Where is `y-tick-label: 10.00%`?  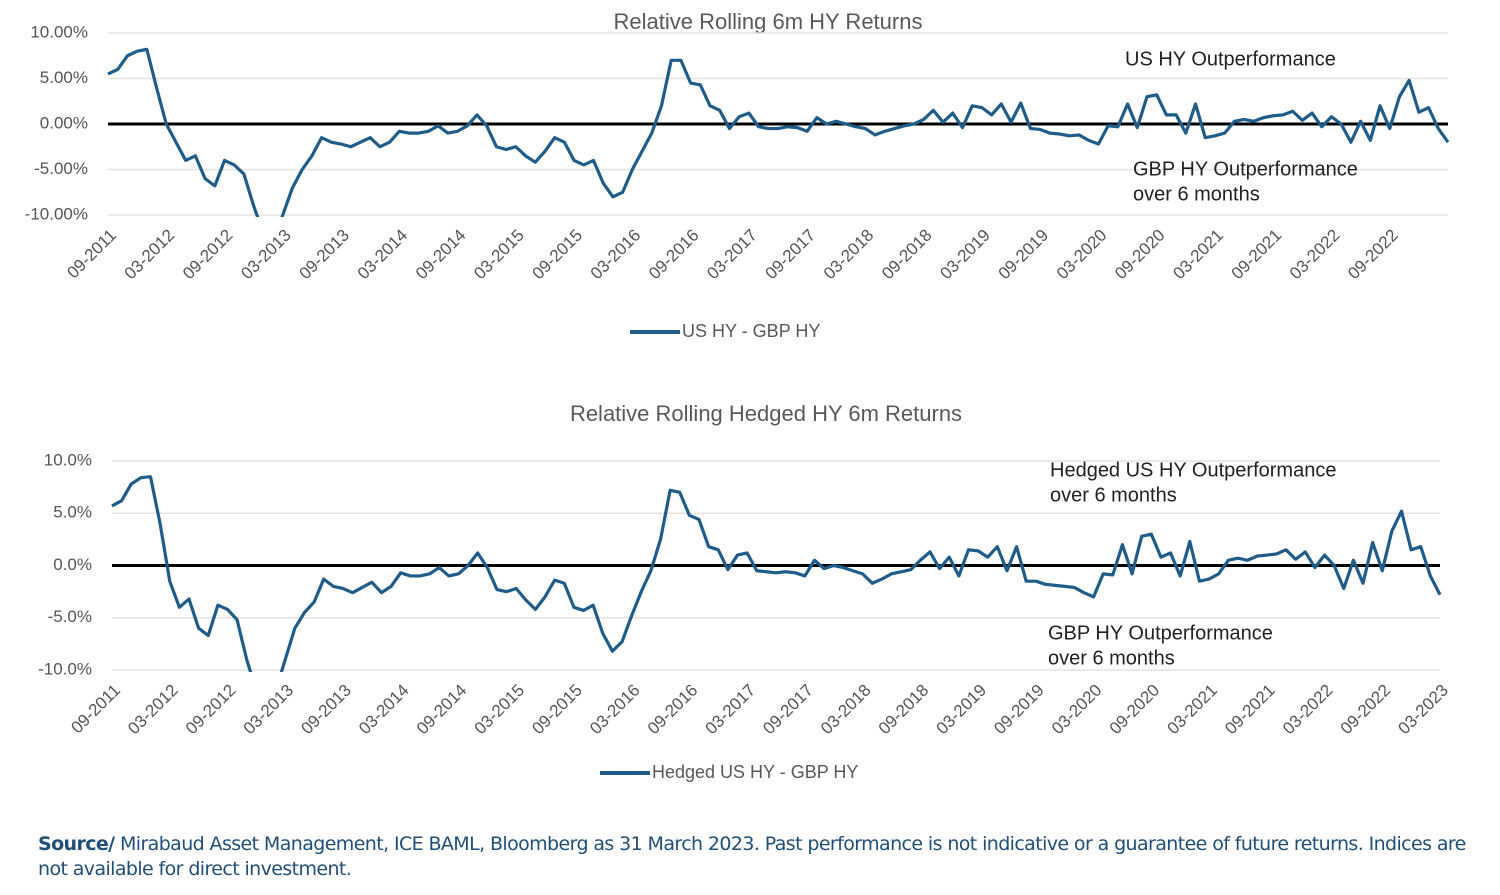 y-tick-label: 10.00% is located at coordinates (59, 31).